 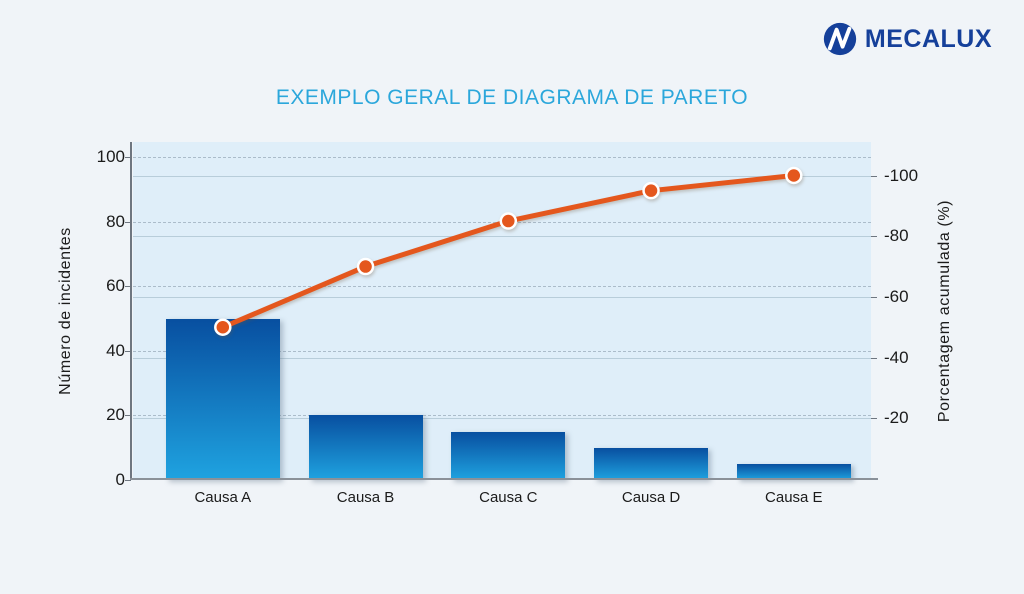 I want to click on bar-causa-a, so click(x=222, y=399).